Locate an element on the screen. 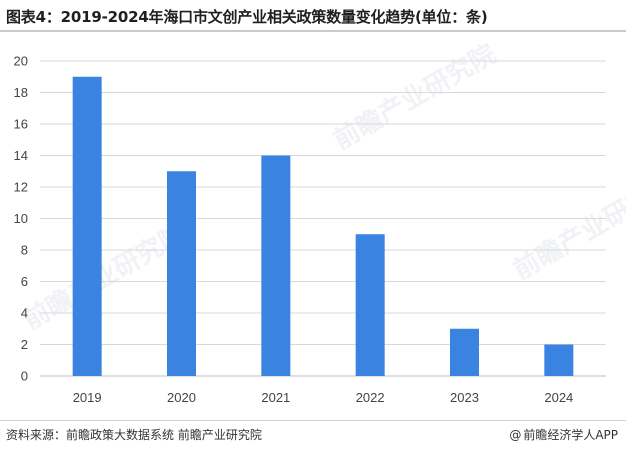  y-tick-label: 0 is located at coordinates (24, 376).